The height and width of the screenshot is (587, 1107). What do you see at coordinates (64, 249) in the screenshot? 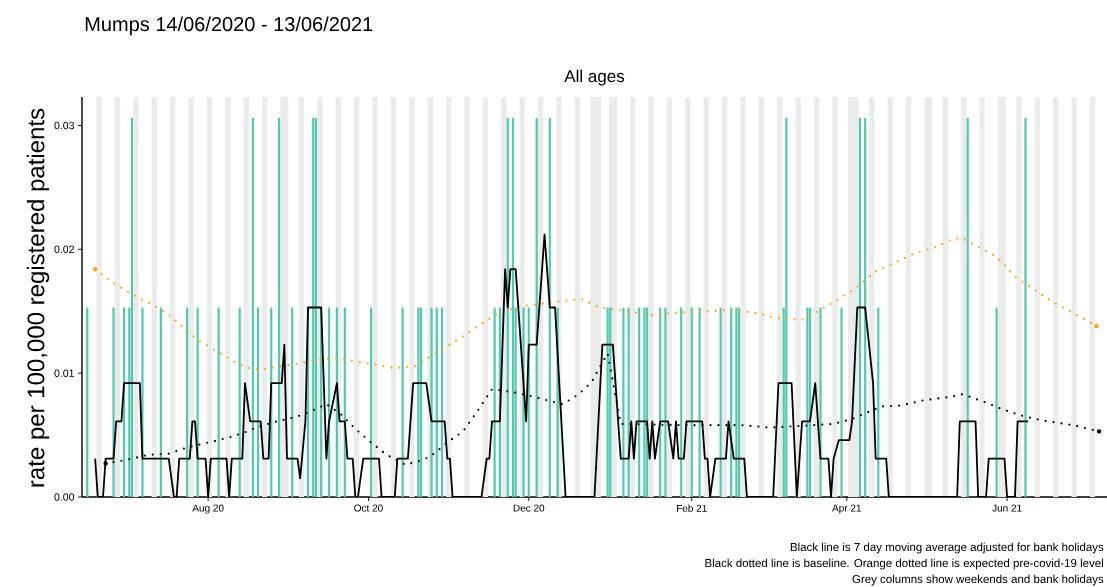
I see `y-tick-label: 0.02` at bounding box center [64, 249].